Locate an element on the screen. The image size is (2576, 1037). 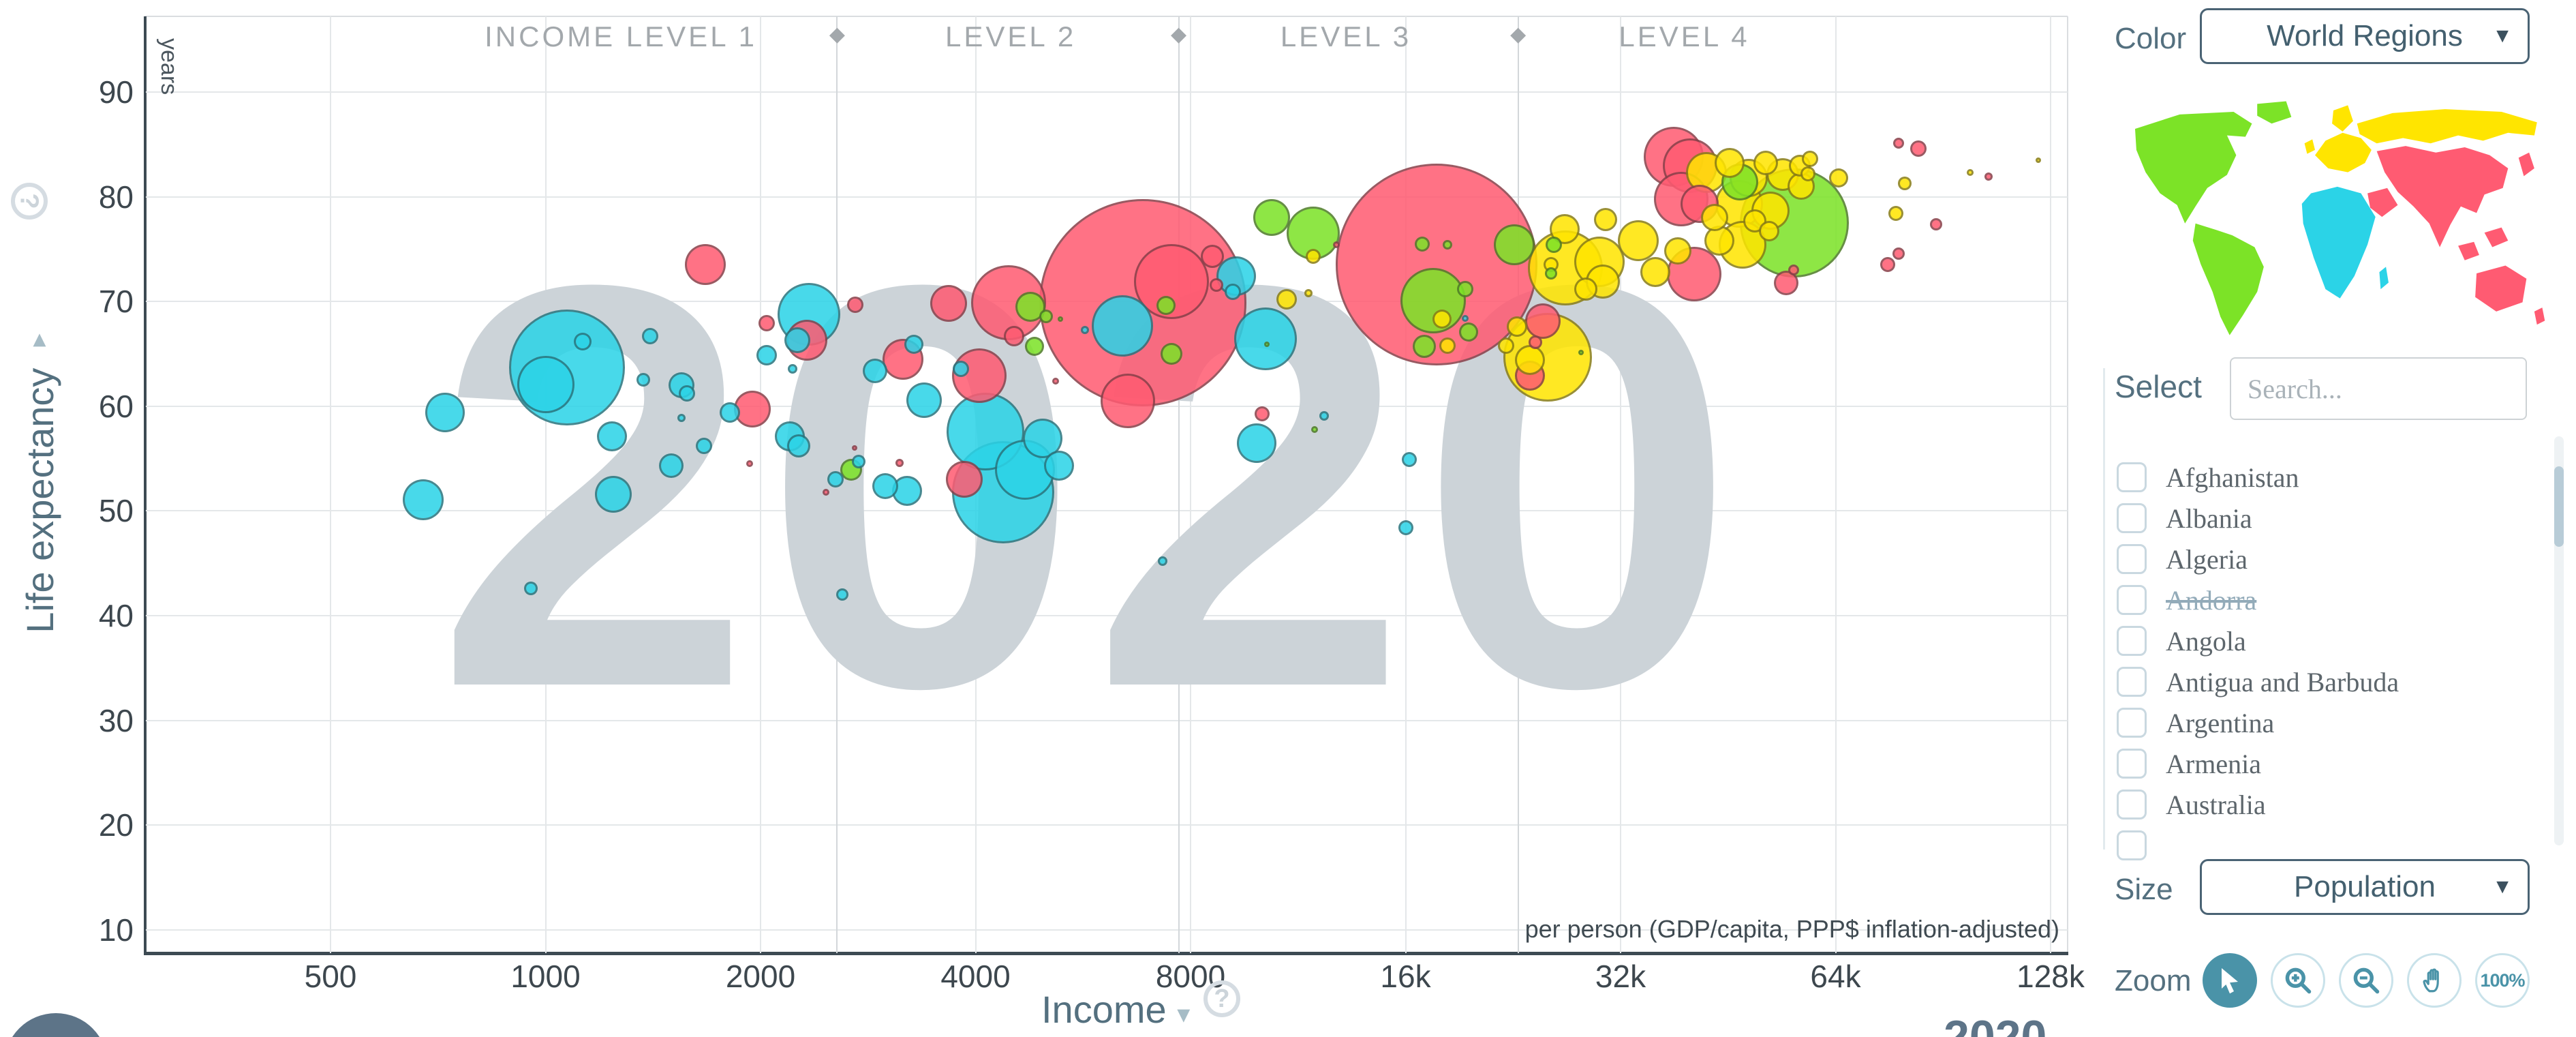
size-dropdown: Population ▼ is located at coordinates (2365, 887).